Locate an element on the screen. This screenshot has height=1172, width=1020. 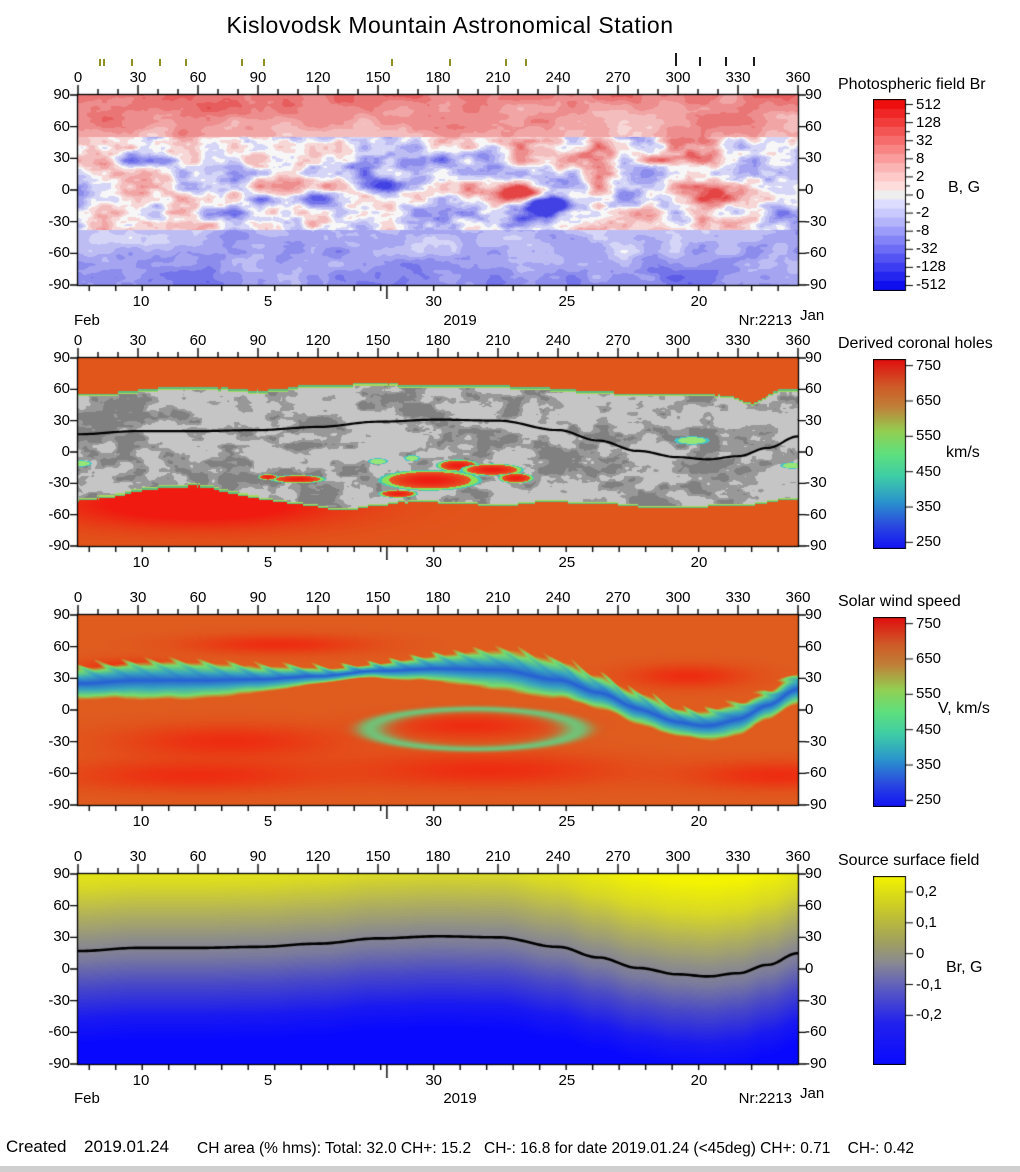
lon-tick-label: 210 is located at coordinates (498, 597).